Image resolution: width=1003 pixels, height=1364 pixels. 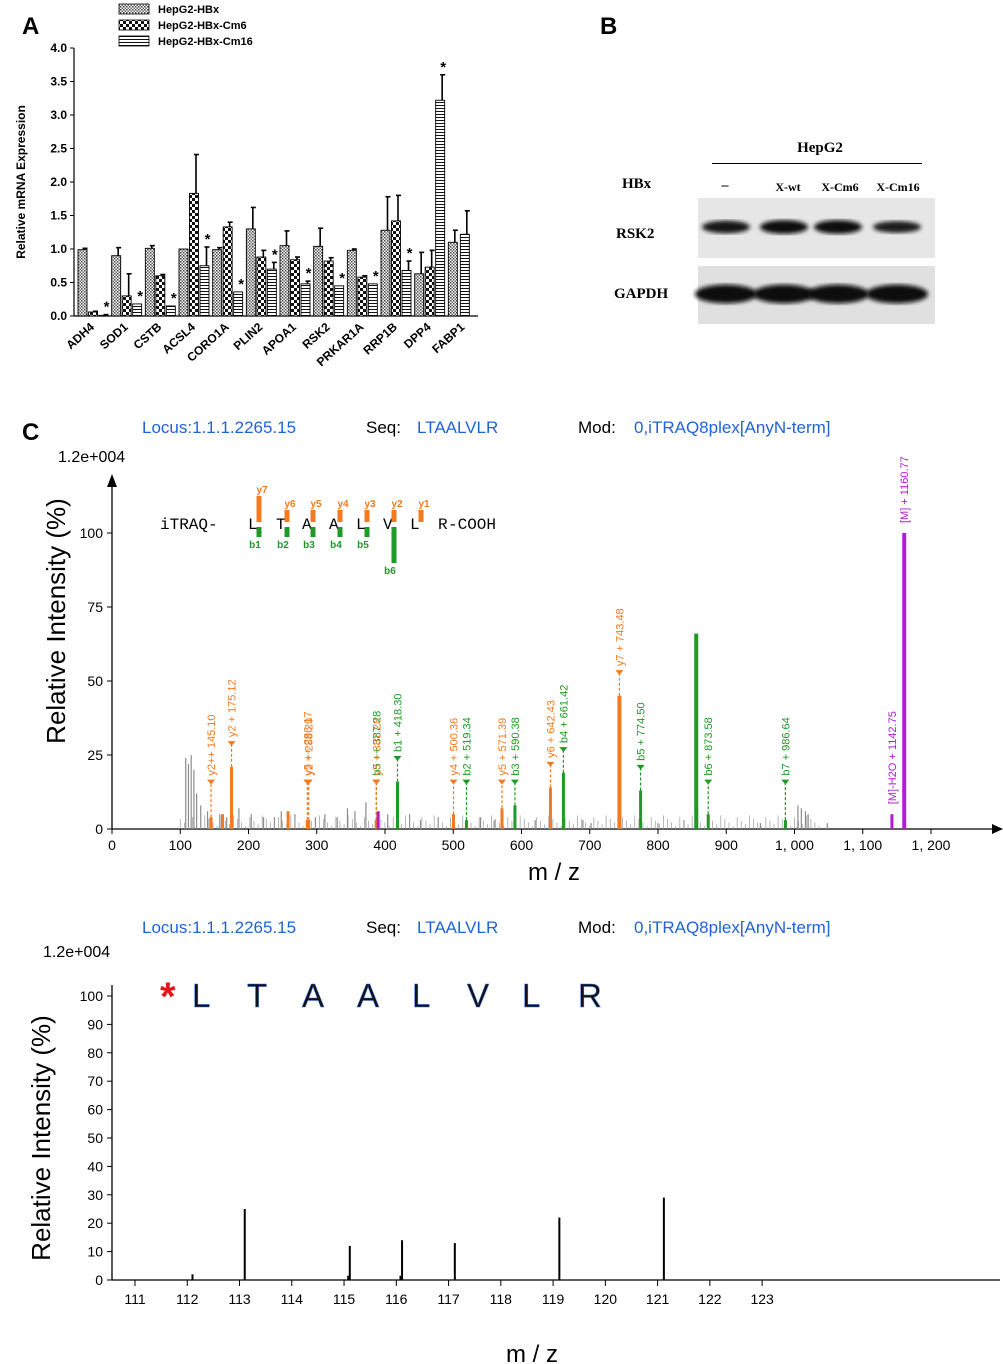 I want to click on y-tick-label: 0.0, so click(x=58, y=316).